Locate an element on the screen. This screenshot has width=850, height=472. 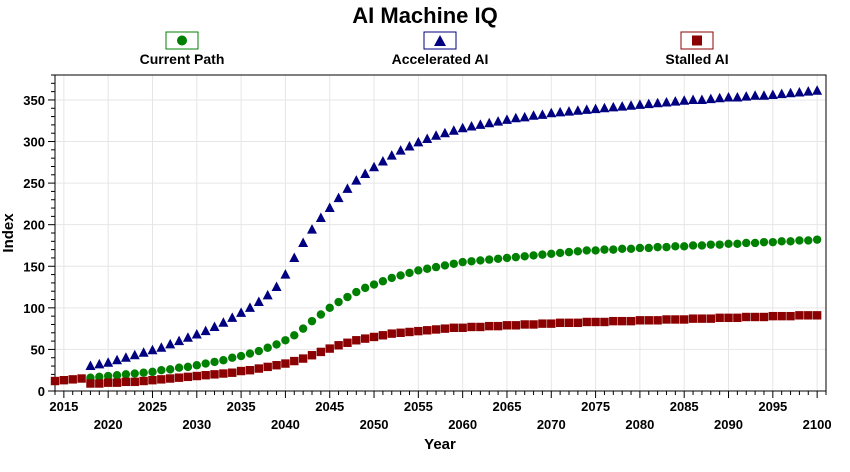
legend-item-stalled-ai: Stalled AI is located at coordinates (697, 49).